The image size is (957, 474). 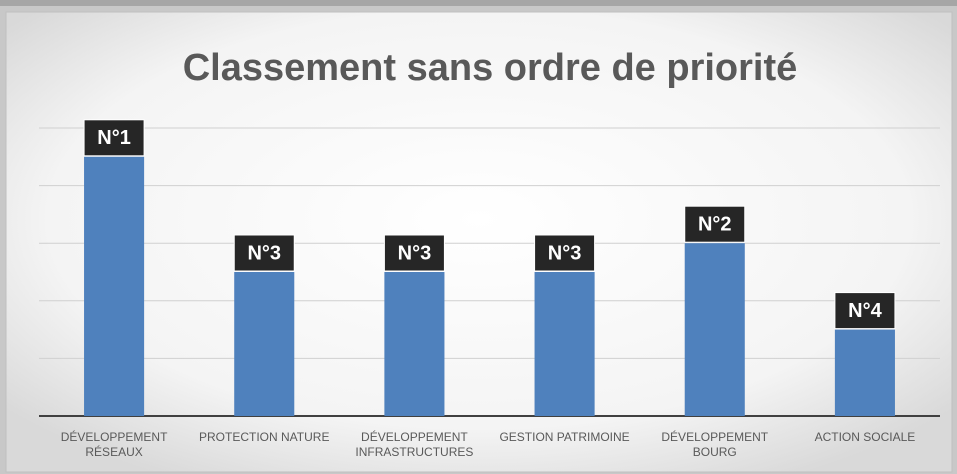 I want to click on x-tick-label: DÉVELOPPEMENT BOURG, so click(x=715, y=444).